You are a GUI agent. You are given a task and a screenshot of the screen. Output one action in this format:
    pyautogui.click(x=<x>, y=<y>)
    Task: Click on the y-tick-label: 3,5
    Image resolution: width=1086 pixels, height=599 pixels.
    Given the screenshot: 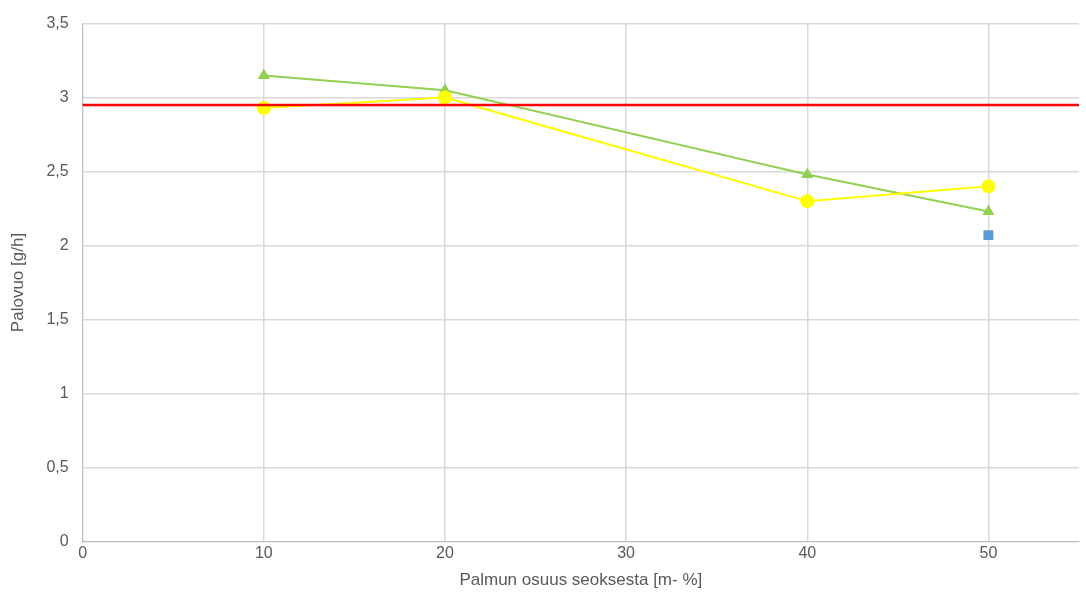 What is the action you would take?
    pyautogui.click(x=57, y=23)
    